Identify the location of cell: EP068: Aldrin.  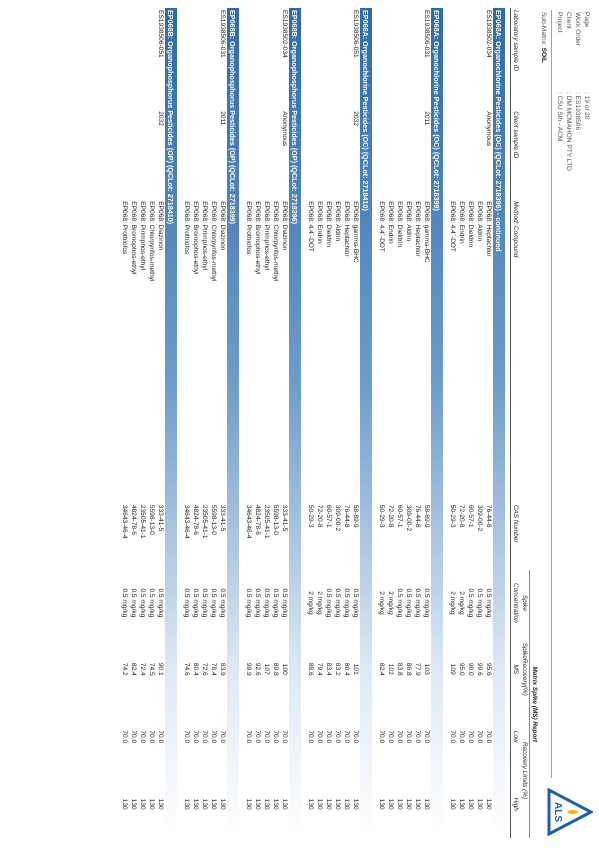
(408, 221).